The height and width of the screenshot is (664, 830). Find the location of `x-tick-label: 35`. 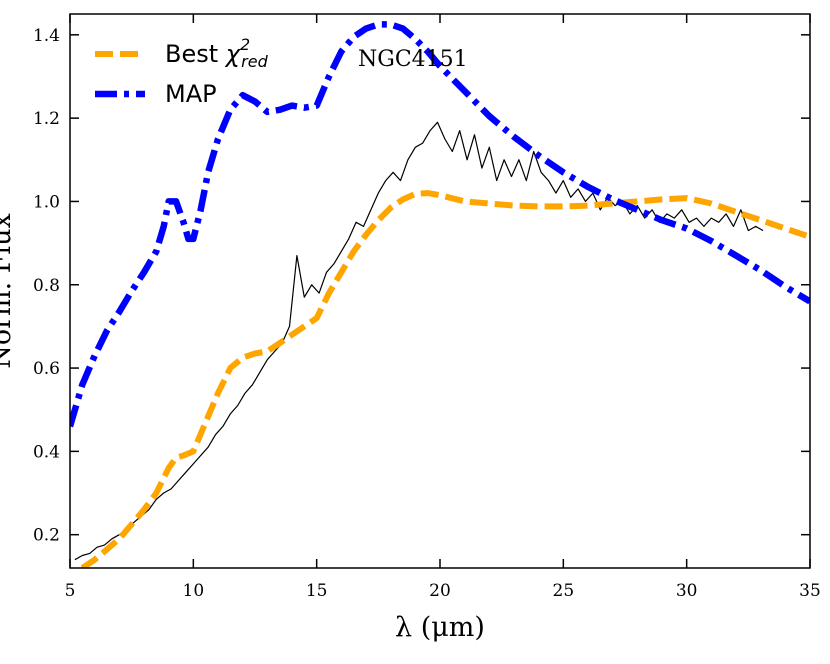

x-tick-label: 35 is located at coordinates (810, 591).